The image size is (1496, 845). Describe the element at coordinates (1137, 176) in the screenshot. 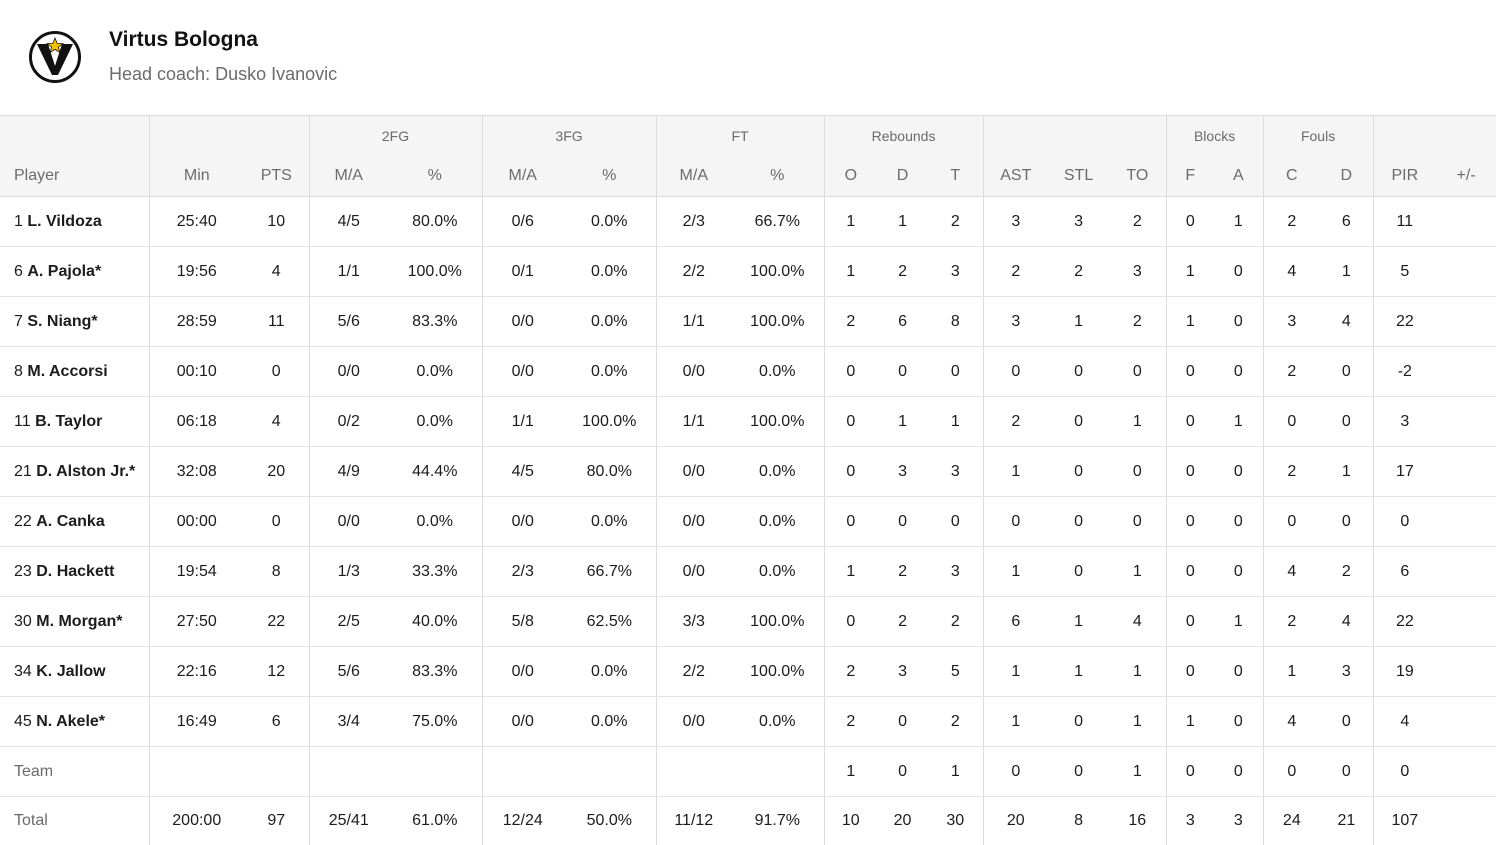

I see `col-to: TO` at that location.